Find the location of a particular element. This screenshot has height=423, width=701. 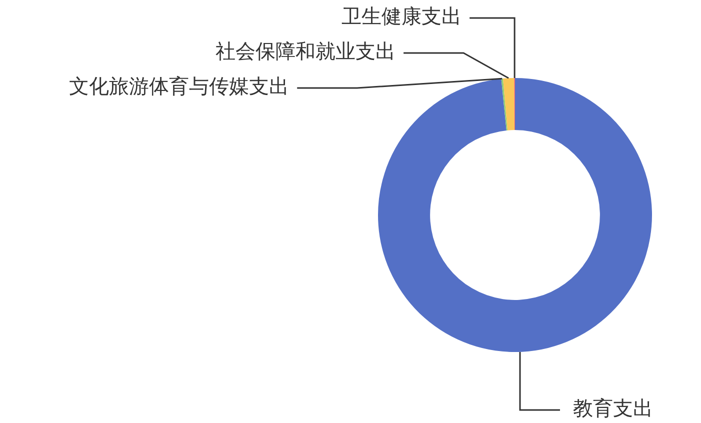

slice-label: 卫生健康支出 is located at coordinates (402, 16).